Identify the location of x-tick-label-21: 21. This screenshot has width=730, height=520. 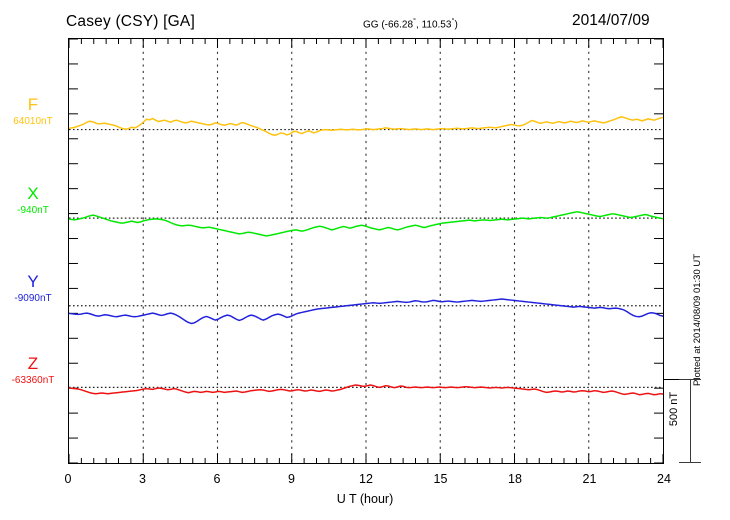
(589, 479).